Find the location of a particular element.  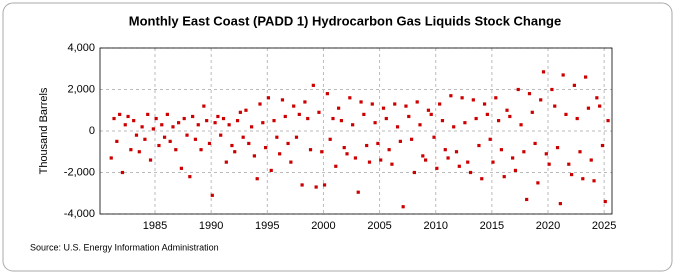

x-tick-label: 2025 is located at coordinates (604, 226).